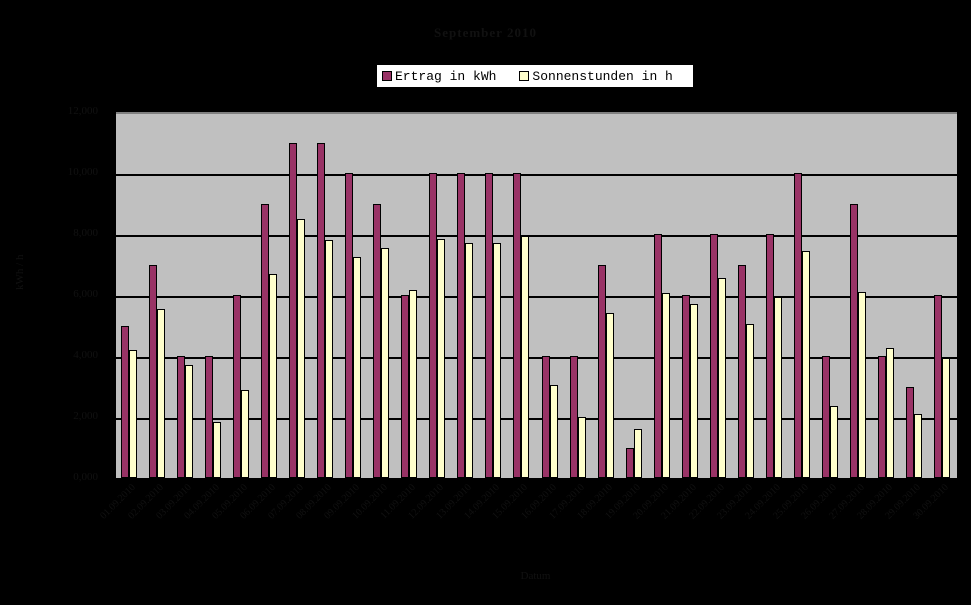 The width and height of the screenshot is (971, 605). What do you see at coordinates (535, 576) in the screenshot?
I see `x-axis-label: Datum` at bounding box center [535, 576].